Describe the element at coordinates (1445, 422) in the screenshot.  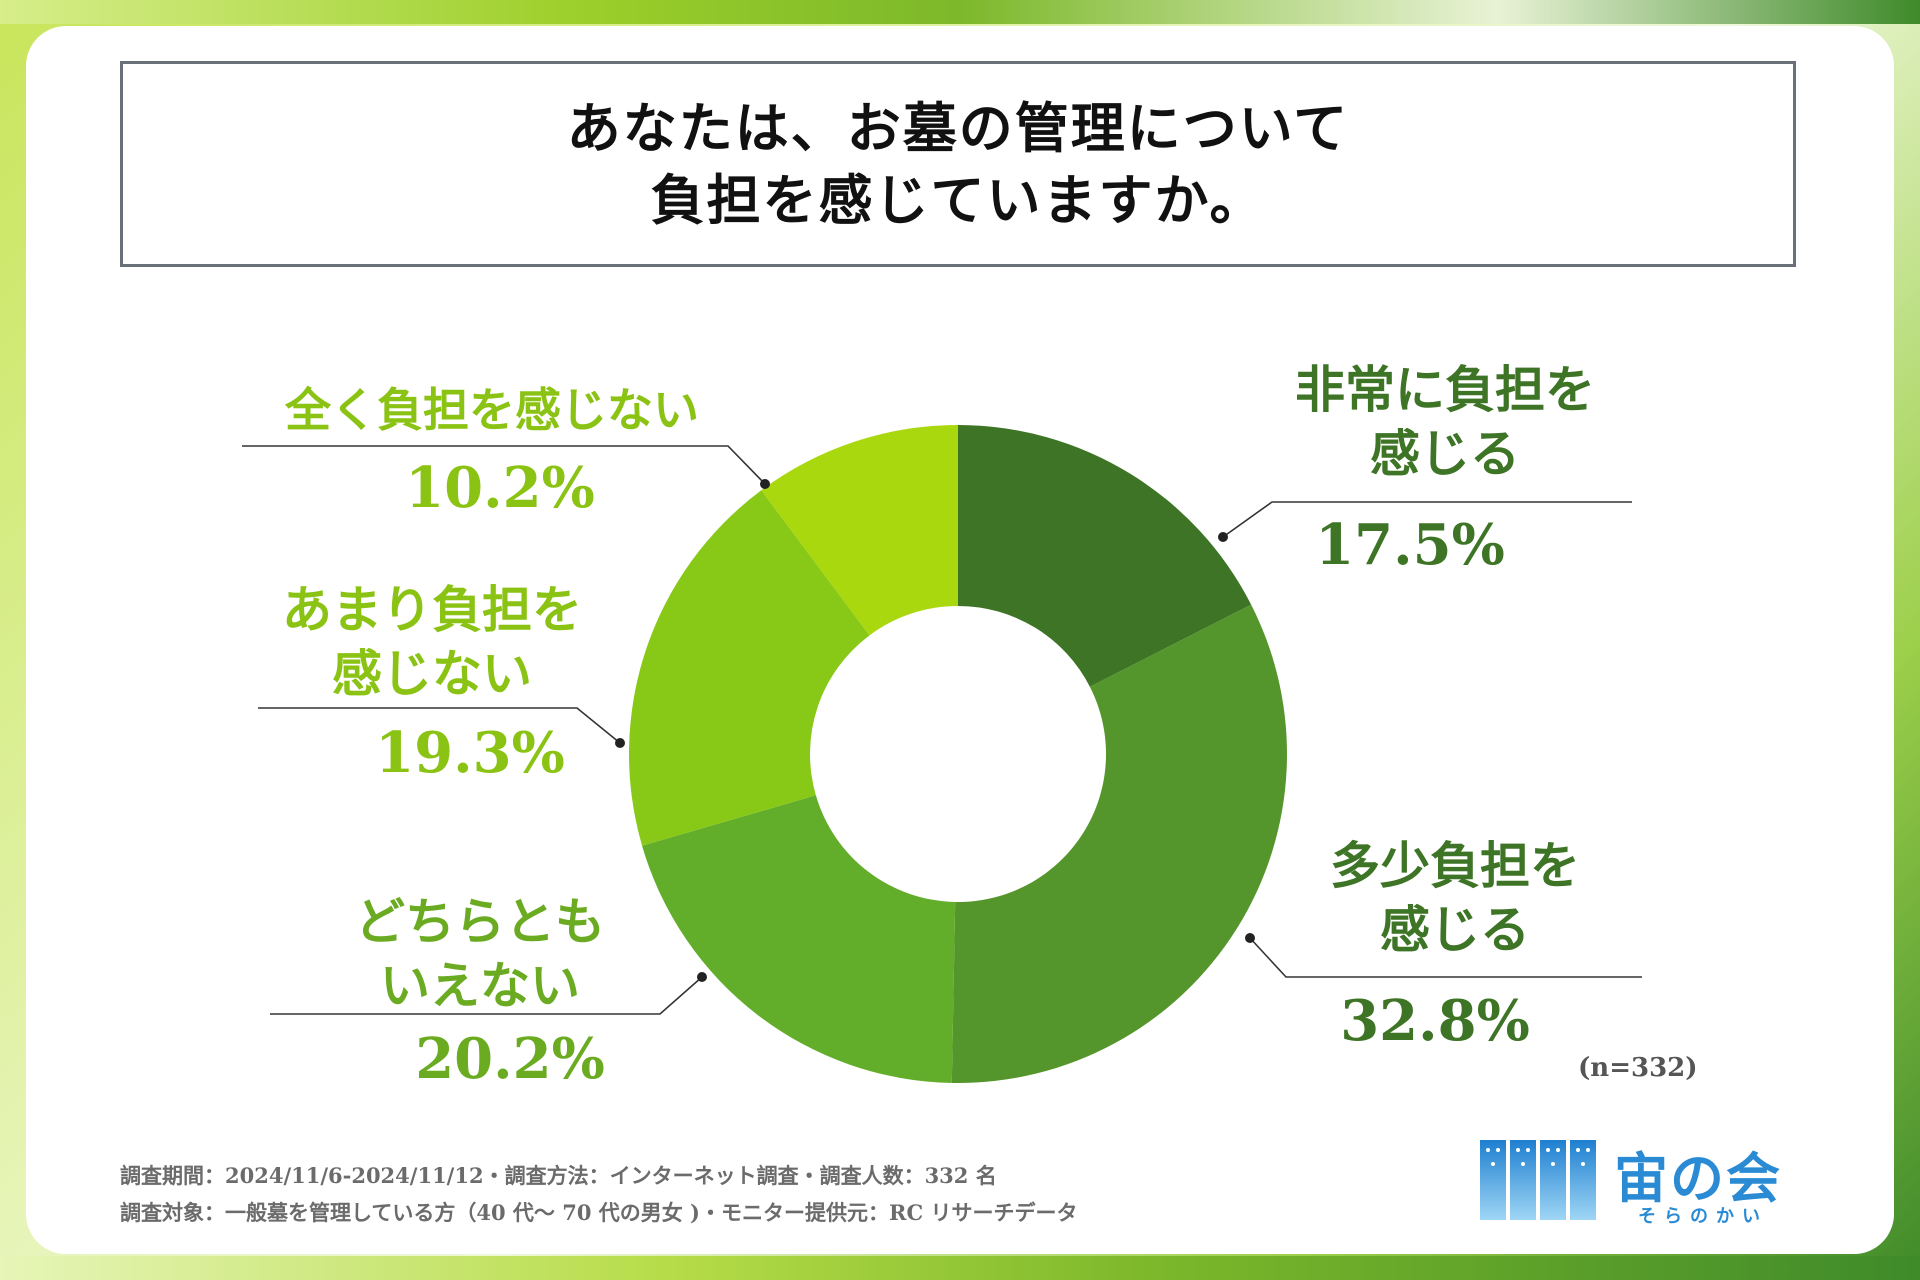
I see `label-very-burden: 非常に負担を 感じる` at that location.